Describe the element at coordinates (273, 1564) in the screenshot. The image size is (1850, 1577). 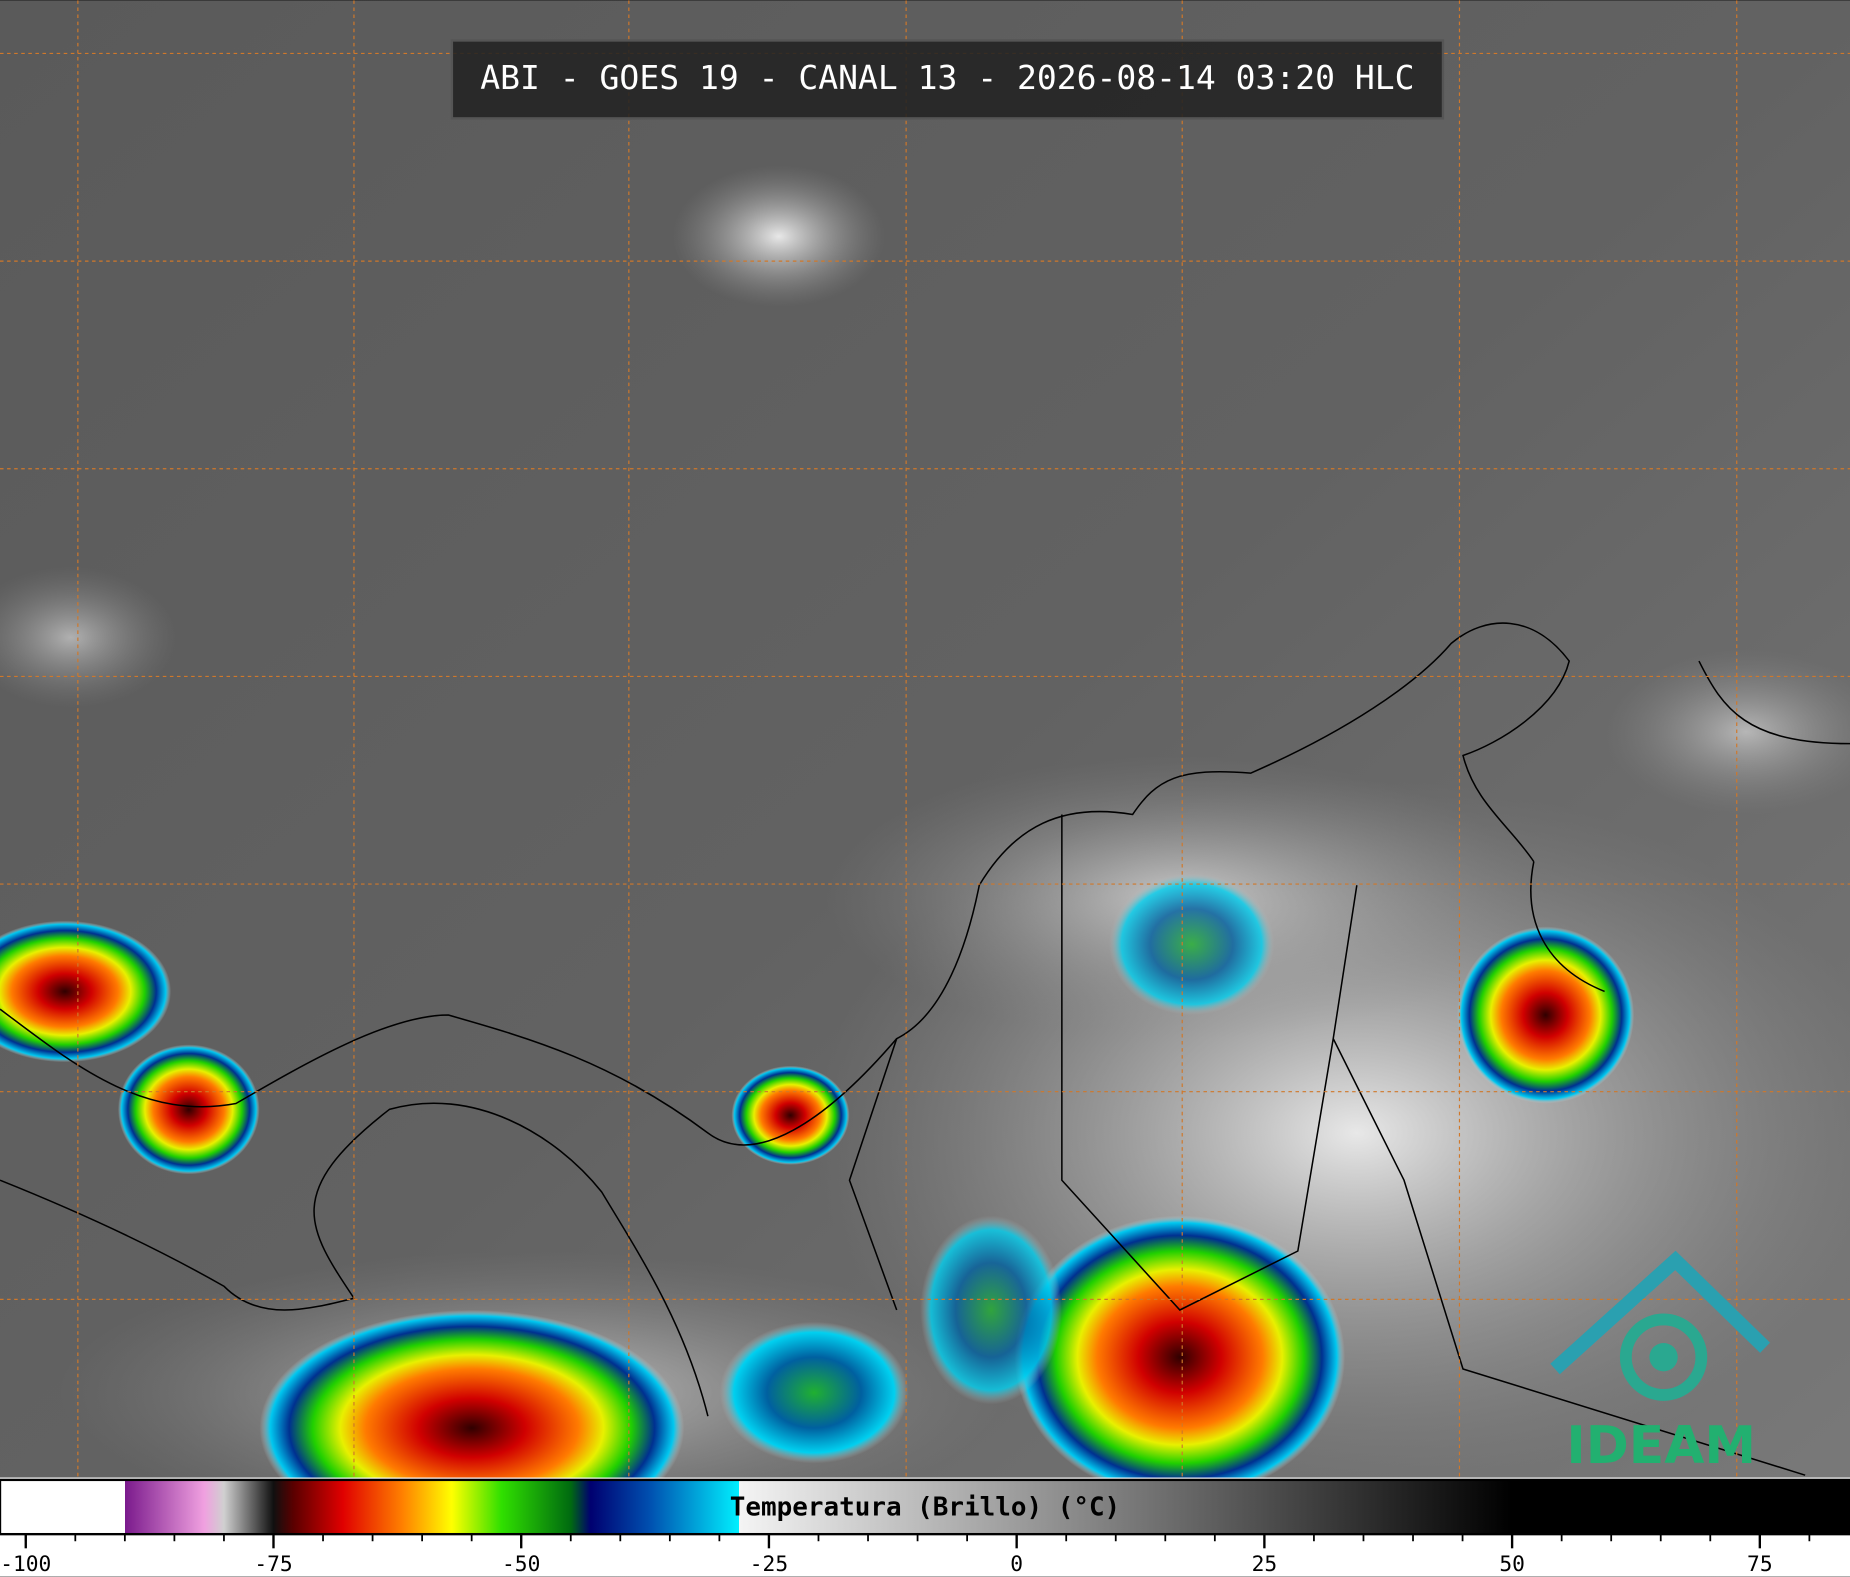
I see `tick-label: -75` at that location.